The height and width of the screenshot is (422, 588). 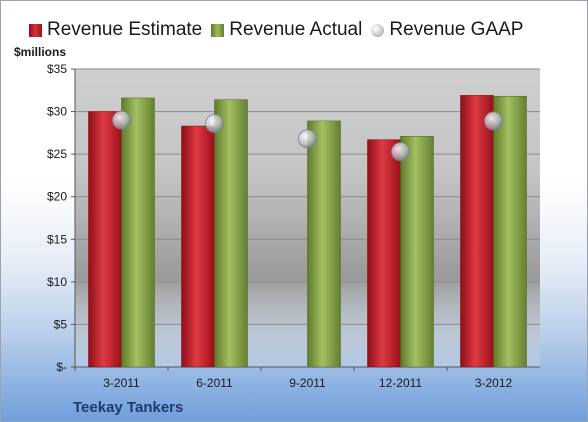 What do you see at coordinates (57, 239) in the screenshot?
I see `y-tick-label: $15` at bounding box center [57, 239].